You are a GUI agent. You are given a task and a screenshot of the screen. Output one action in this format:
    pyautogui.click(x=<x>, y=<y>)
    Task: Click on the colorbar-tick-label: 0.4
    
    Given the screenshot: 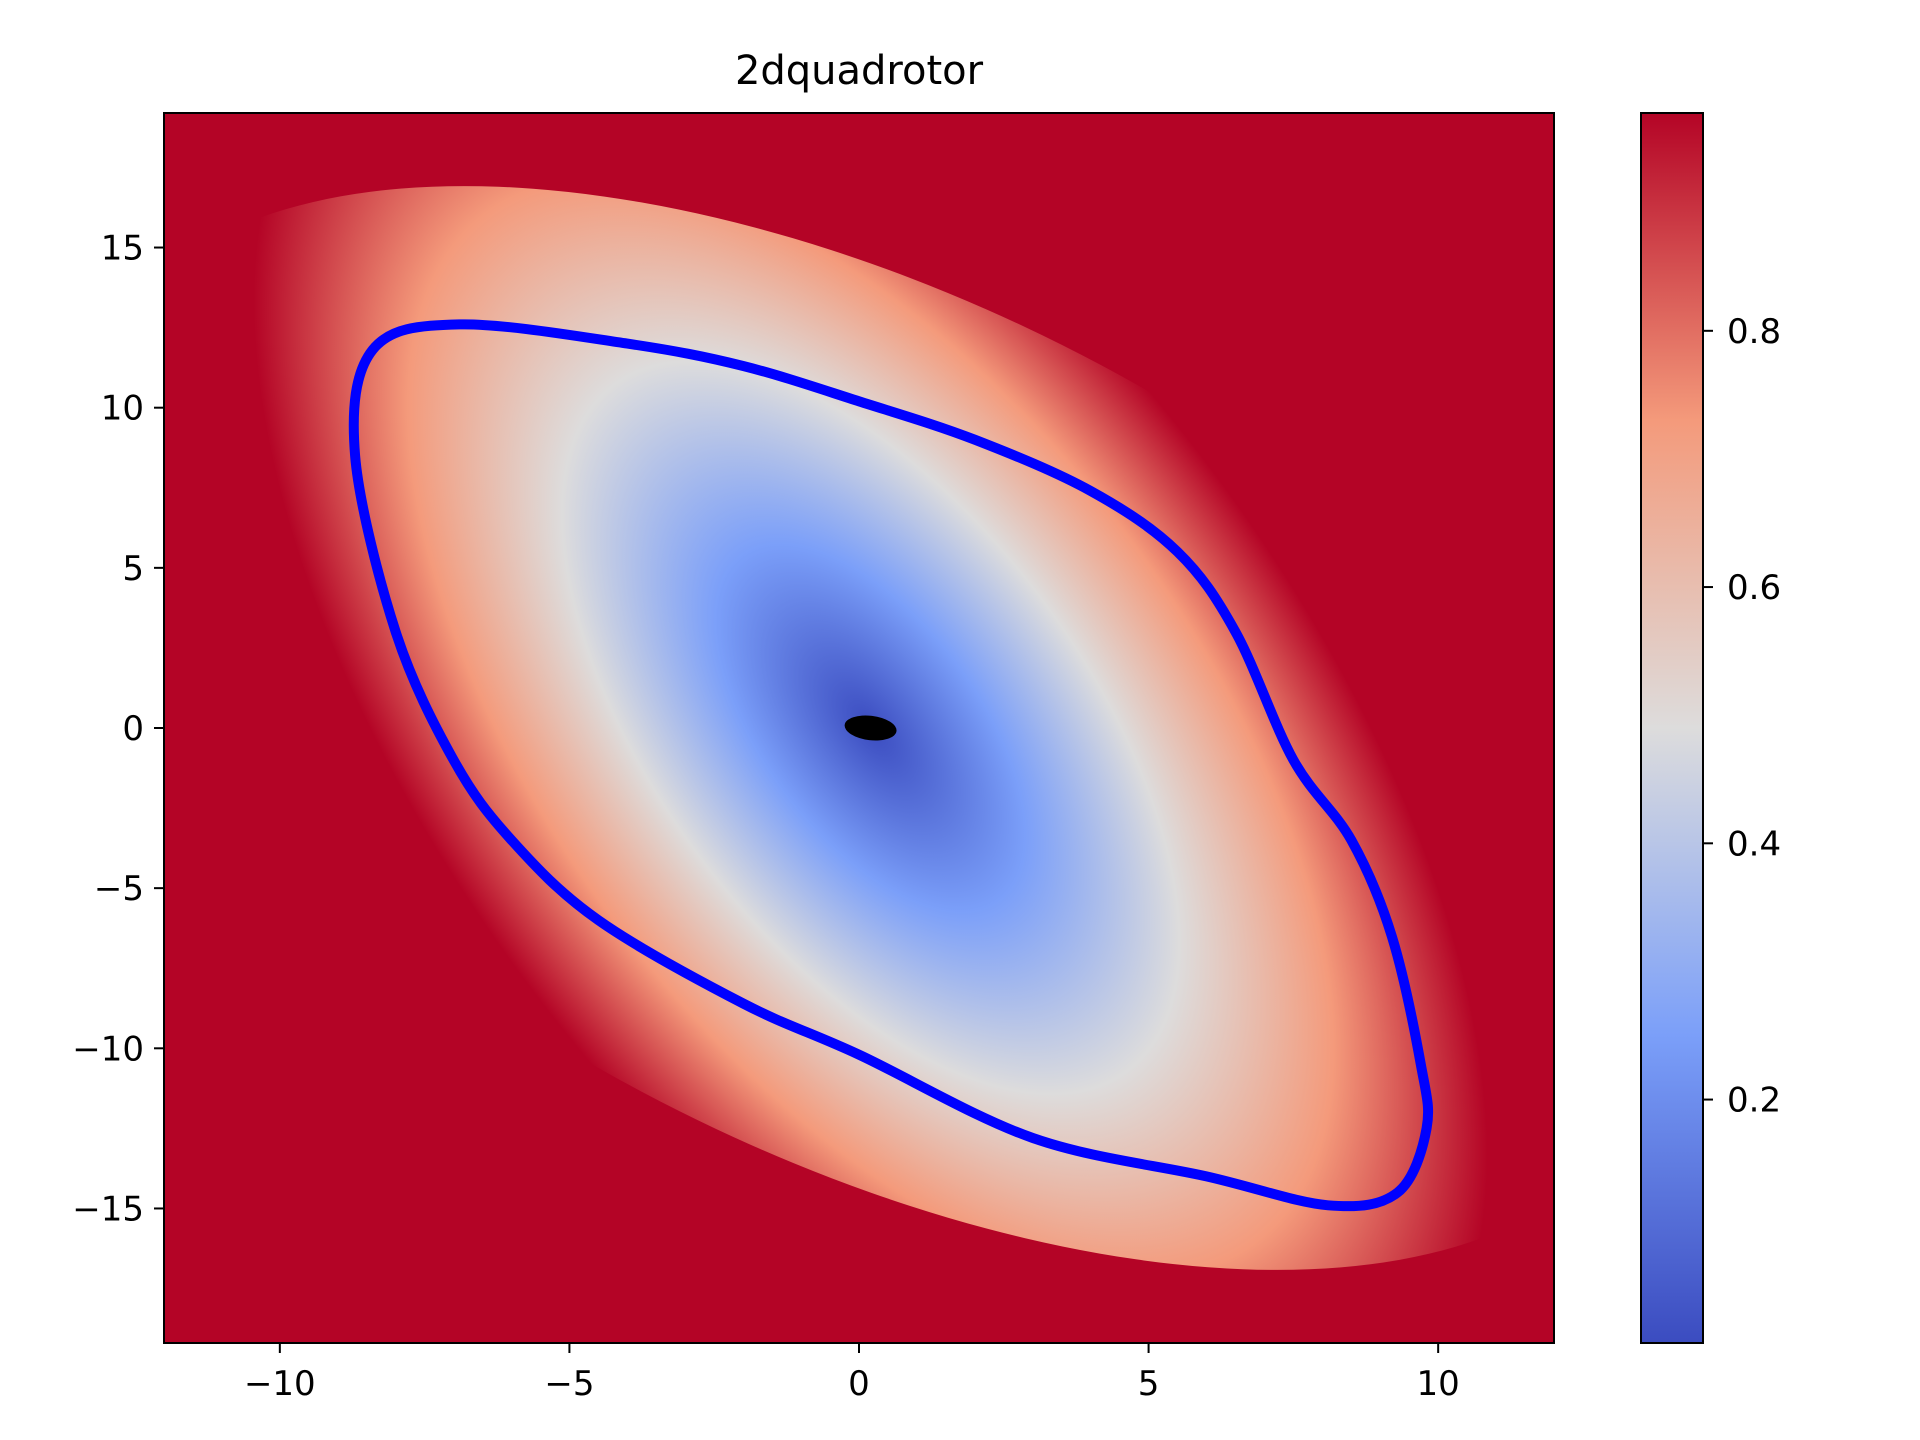 What is the action you would take?
    pyautogui.click(x=1754, y=844)
    